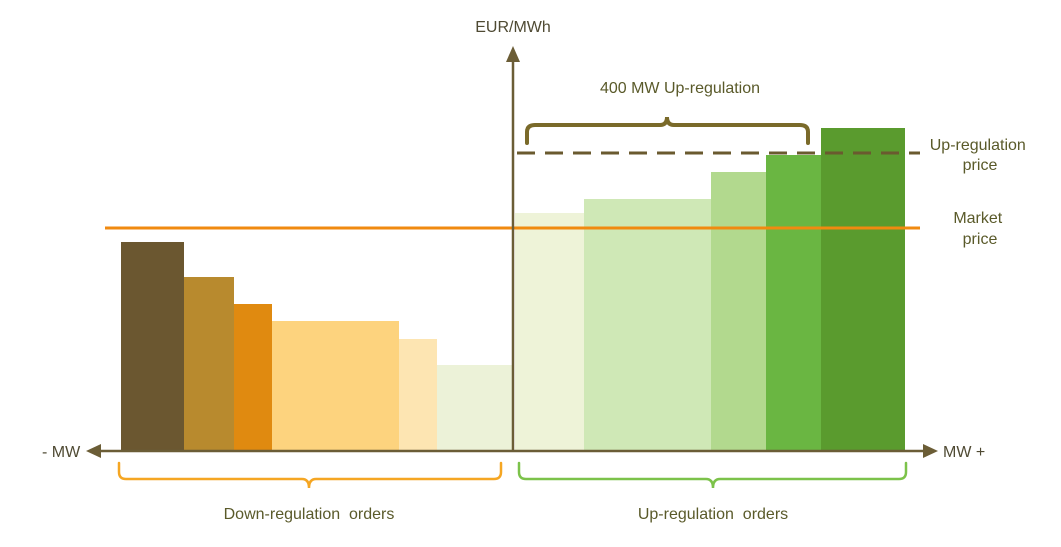 Image resolution: width=1061 pixels, height=547 pixels. I want to click on y-axis-label: EUR/MWh, so click(513, 27).